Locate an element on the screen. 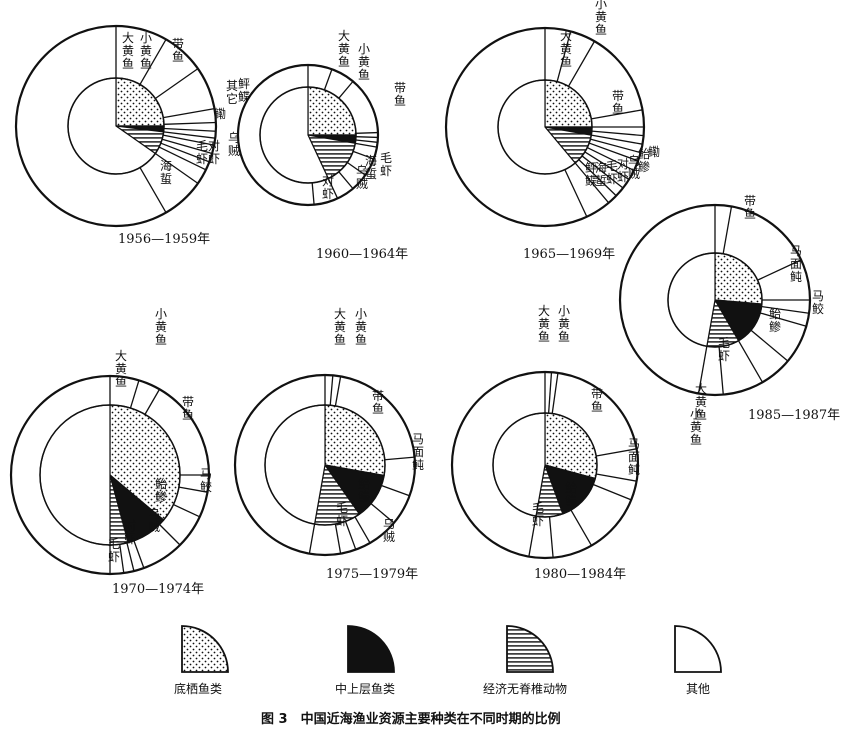 Image resolution: width=855 pixels, height=732 pixels. legend-label-demersal: 底栖鱼类 is located at coordinates (198, 688).